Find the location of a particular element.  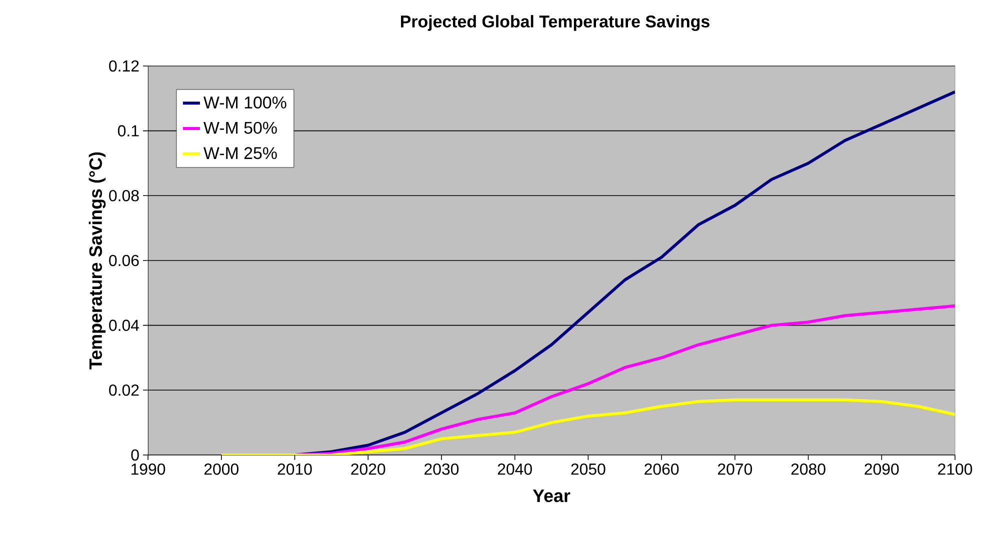

legend-label: W-M 50% is located at coordinates (240, 128).